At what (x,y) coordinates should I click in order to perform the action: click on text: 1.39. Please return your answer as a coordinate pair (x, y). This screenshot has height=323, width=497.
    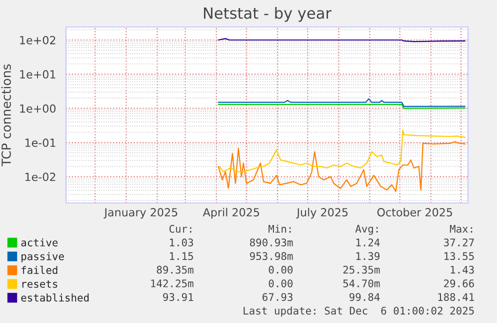
    Looking at the image, I should click on (368, 256).